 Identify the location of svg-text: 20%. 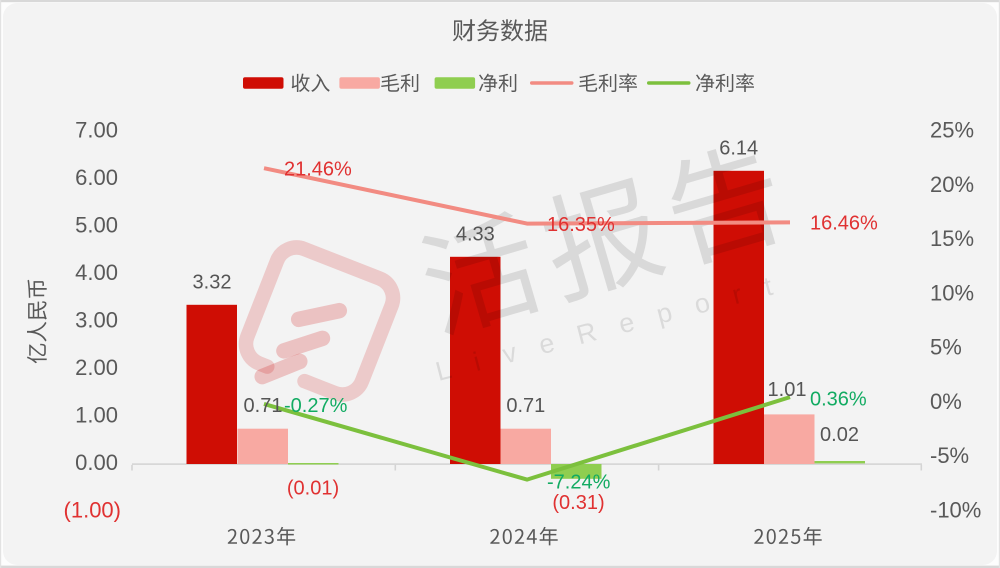
(952, 184).